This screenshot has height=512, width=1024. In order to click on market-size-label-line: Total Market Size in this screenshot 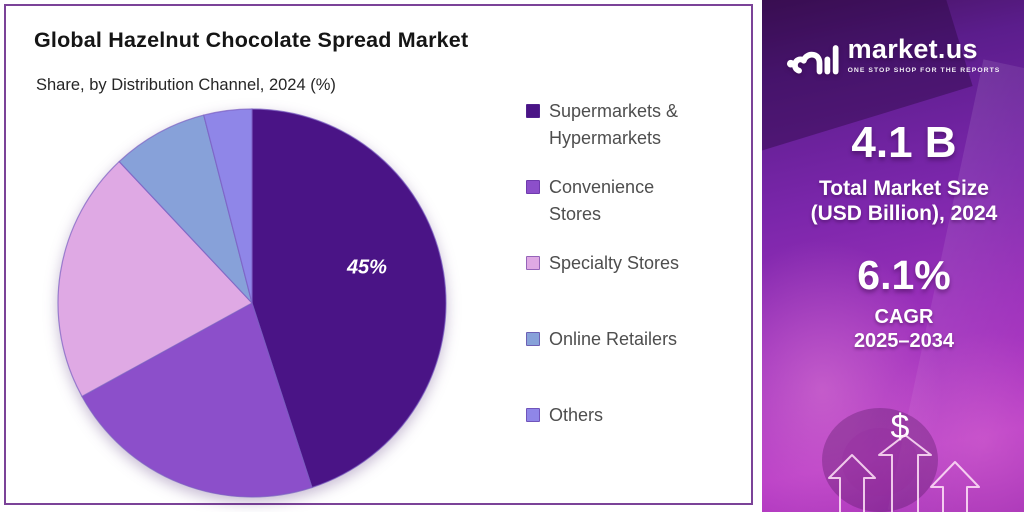, I will do `click(904, 188)`.